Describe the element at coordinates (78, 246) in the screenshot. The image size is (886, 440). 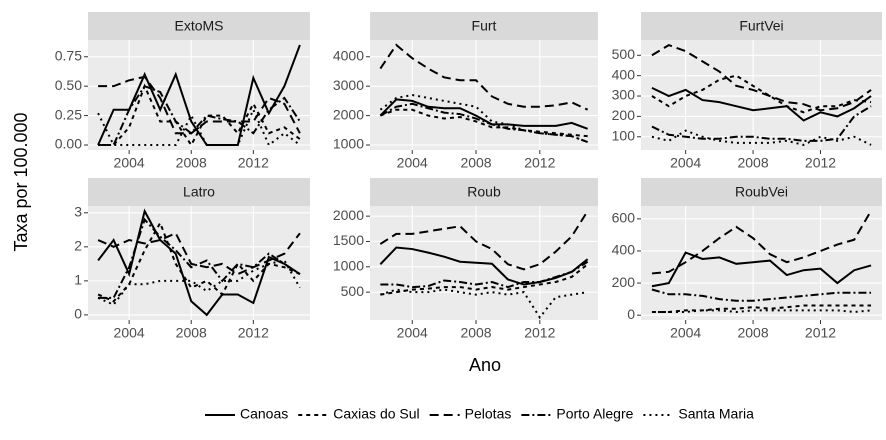
I see `y-tick-label: 2` at that location.